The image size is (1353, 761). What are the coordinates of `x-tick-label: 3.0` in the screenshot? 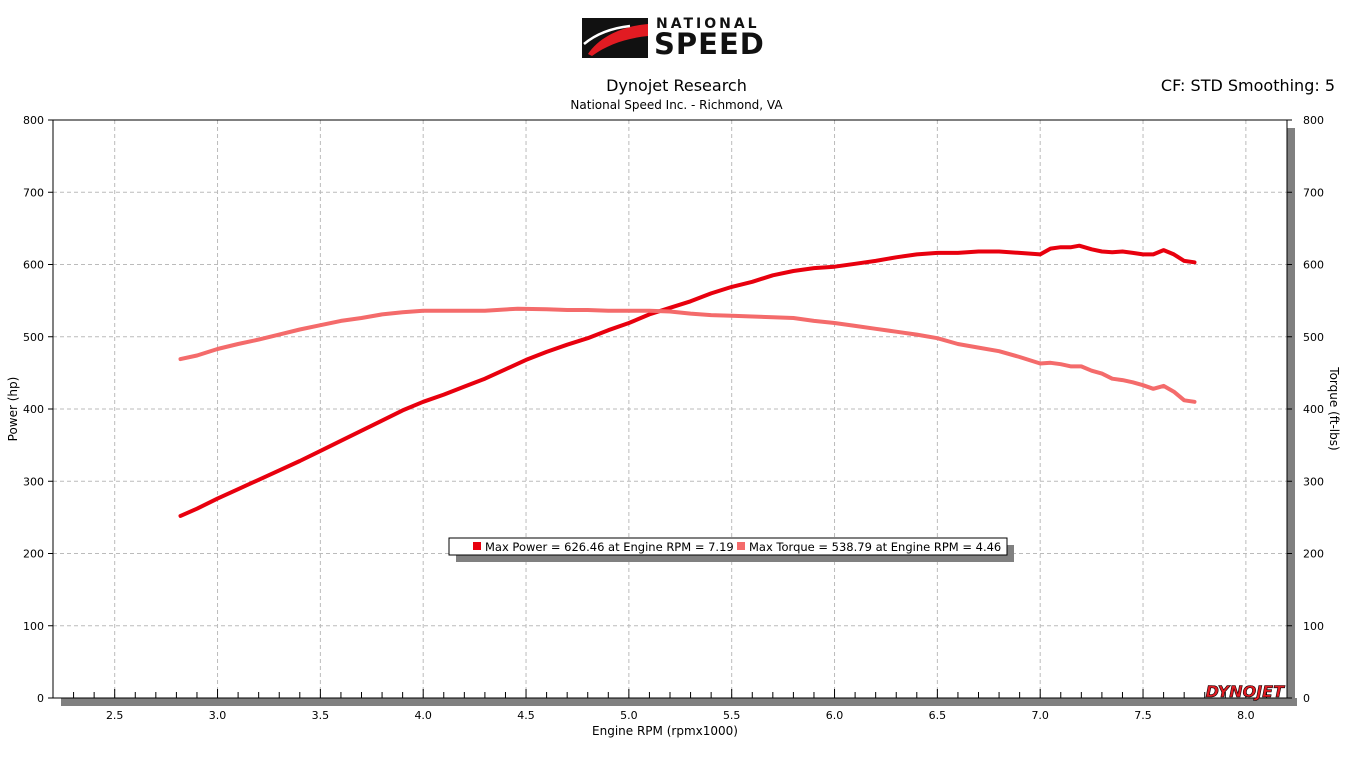 It's located at (218, 715).